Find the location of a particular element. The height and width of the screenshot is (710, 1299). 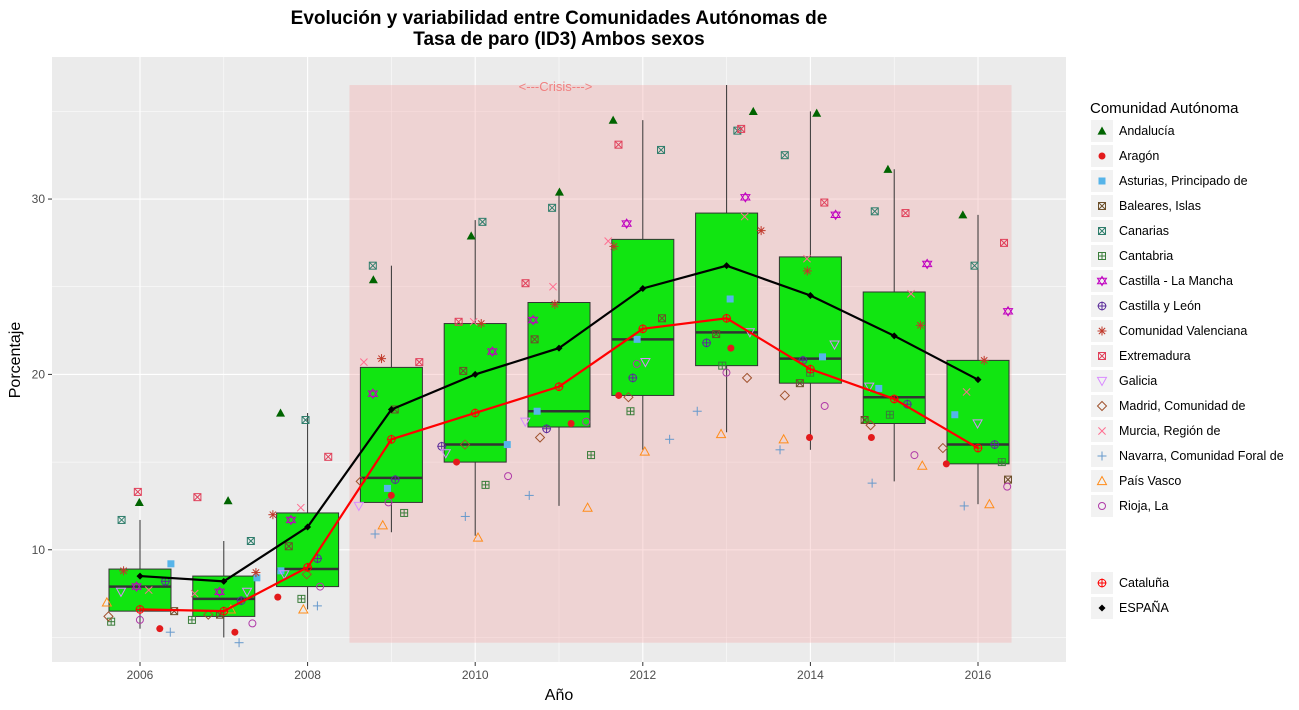

legend-item: ESPAÑA is located at coordinates (1130, 608).